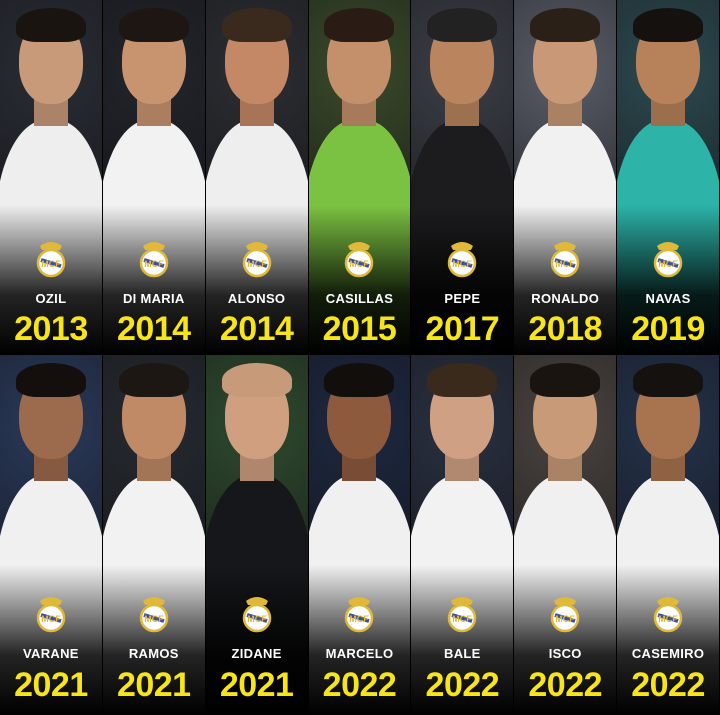 This screenshot has width=720, height=715. Describe the element at coordinates (565, 298) in the screenshot. I see `player-name: RONALDO` at that location.